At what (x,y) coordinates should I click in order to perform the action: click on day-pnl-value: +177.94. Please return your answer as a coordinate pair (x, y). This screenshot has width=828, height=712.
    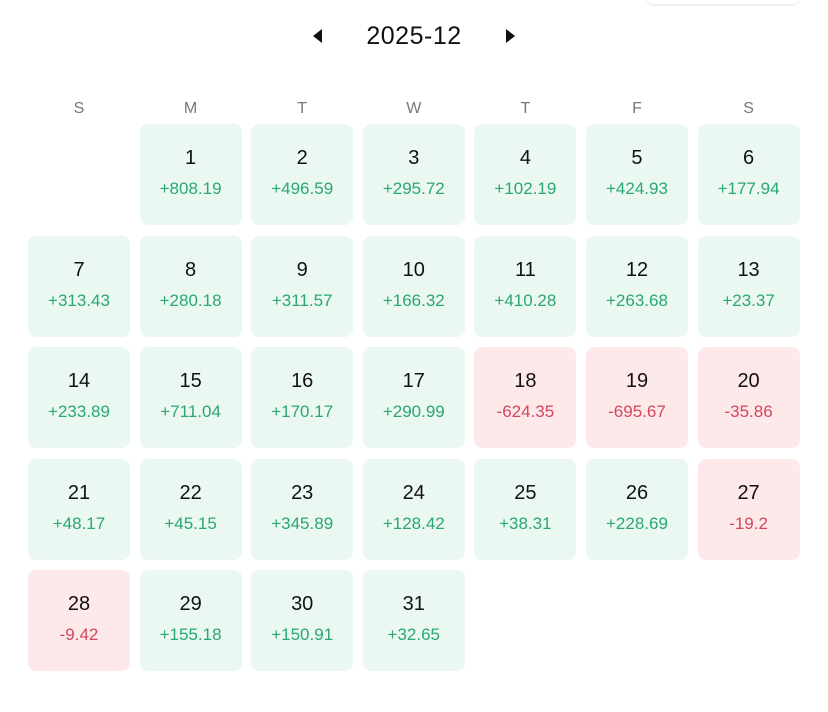
    Looking at the image, I should click on (748, 188).